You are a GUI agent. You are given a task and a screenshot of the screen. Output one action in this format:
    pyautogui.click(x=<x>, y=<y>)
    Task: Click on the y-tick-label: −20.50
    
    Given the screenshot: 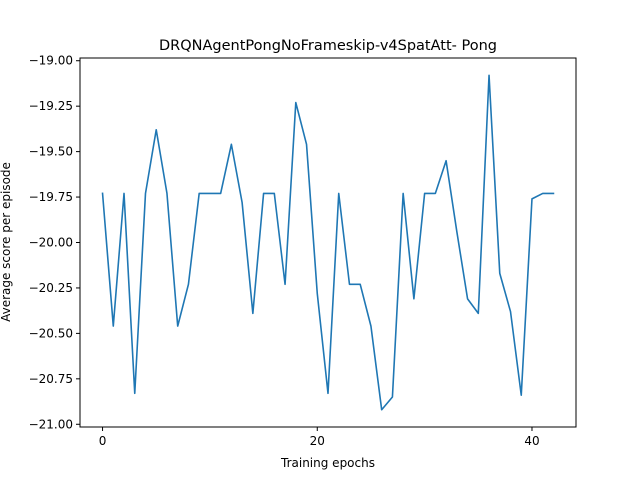 What is the action you would take?
    pyautogui.click(x=51, y=333)
    